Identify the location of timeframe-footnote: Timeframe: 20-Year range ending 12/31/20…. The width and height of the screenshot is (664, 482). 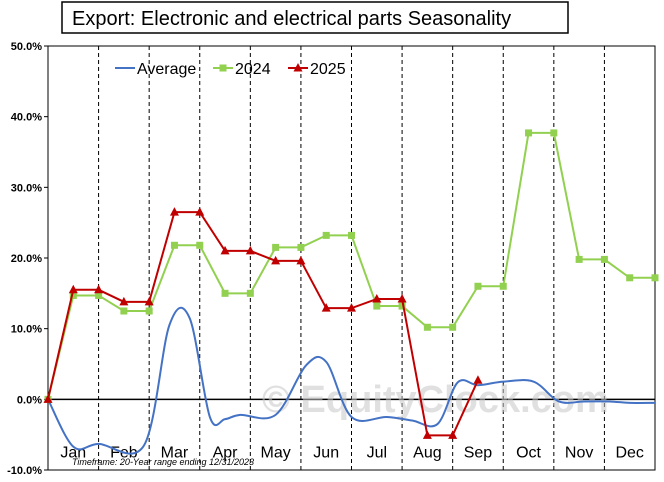
(163, 462).